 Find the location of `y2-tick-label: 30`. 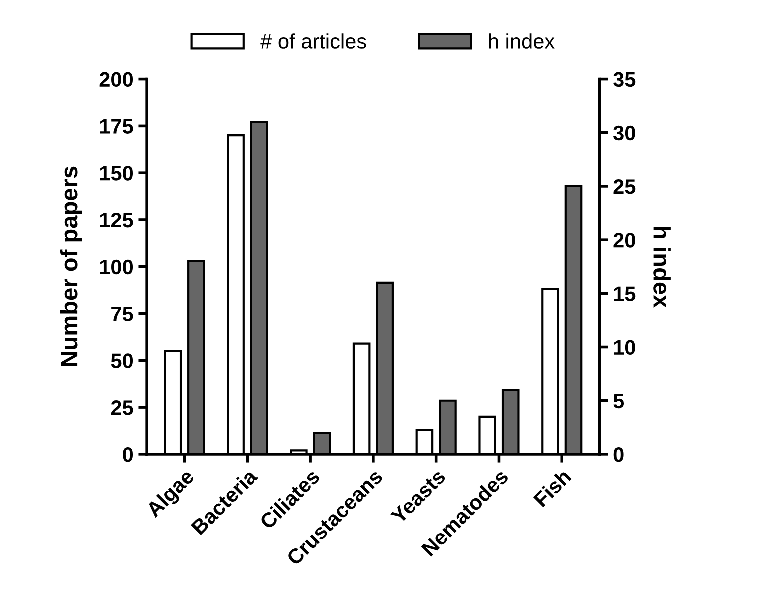

y2-tick-label: 30 is located at coordinates (625, 133).